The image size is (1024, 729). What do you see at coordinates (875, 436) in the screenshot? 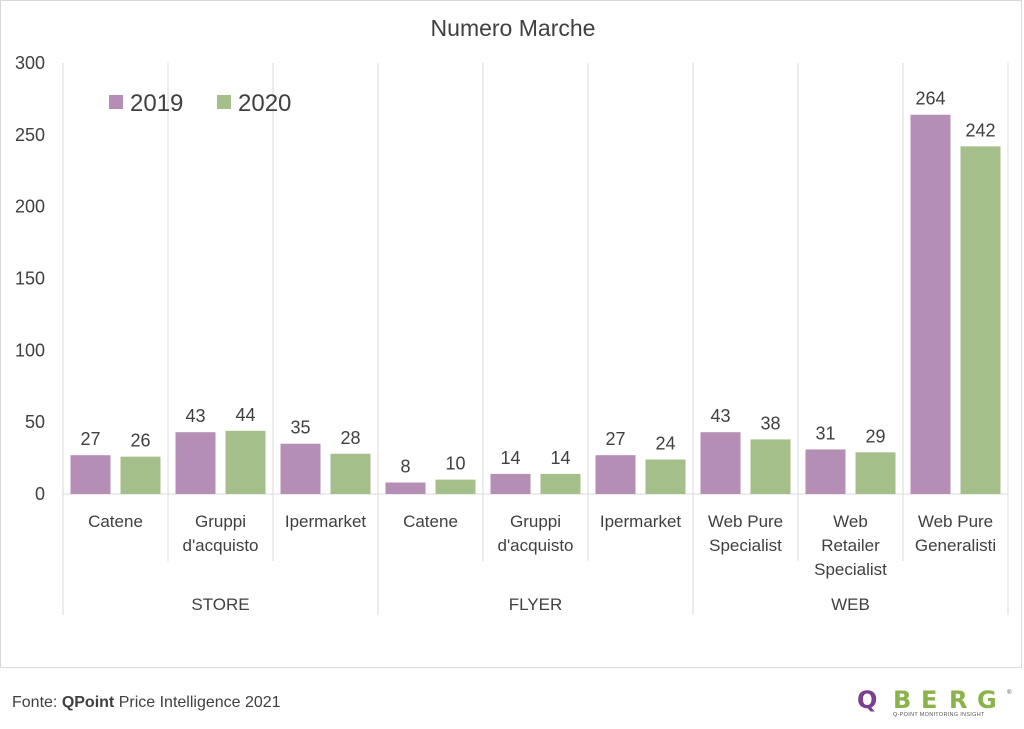
I see `data-label-2020-8: 29` at bounding box center [875, 436].